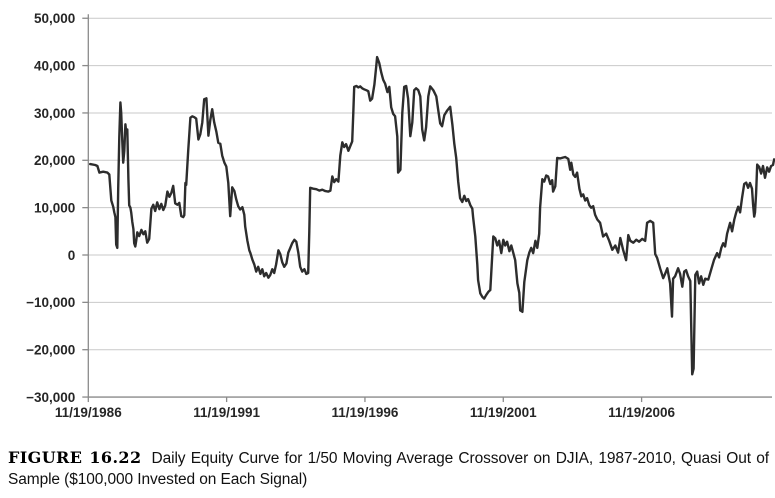 This screenshot has width=775, height=498. What do you see at coordinates (54, 65) in the screenshot?
I see `y-tick-label-40000: 40,000` at bounding box center [54, 65].